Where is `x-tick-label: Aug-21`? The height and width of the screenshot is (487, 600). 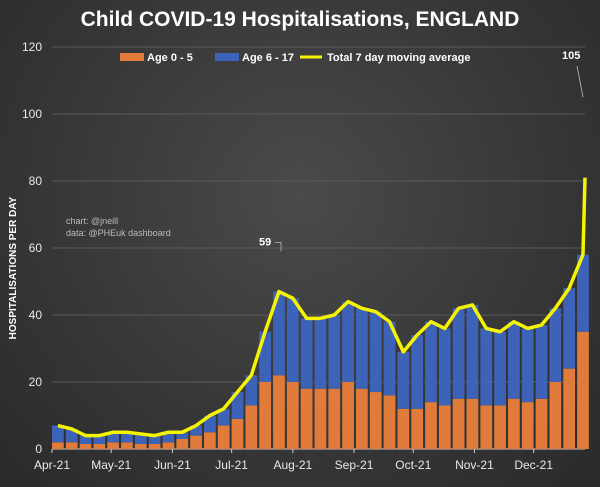
x-tick-label: Aug-21 is located at coordinates (292, 465).